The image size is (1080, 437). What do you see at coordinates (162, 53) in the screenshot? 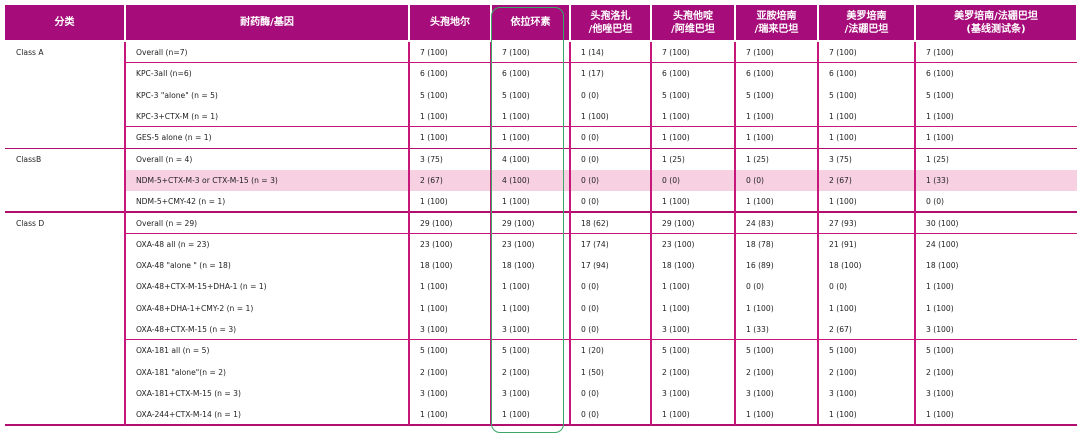
I see `gene-label: Overall (n=7)` at bounding box center [162, 53].